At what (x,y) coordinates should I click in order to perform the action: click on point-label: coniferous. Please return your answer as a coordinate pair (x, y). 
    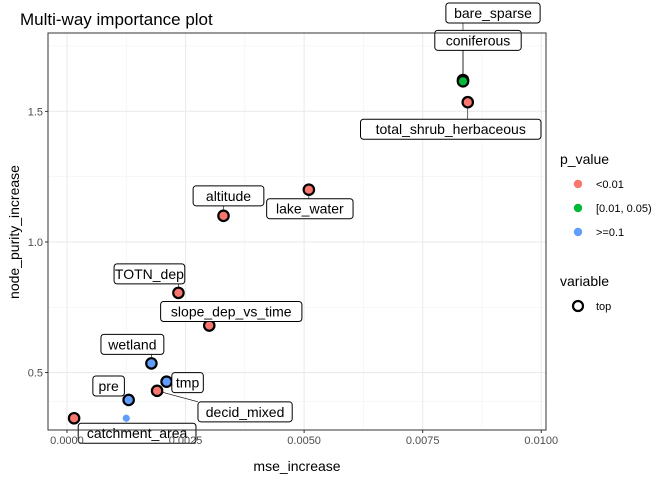
    Looking at the image, I should click on (478, 40).